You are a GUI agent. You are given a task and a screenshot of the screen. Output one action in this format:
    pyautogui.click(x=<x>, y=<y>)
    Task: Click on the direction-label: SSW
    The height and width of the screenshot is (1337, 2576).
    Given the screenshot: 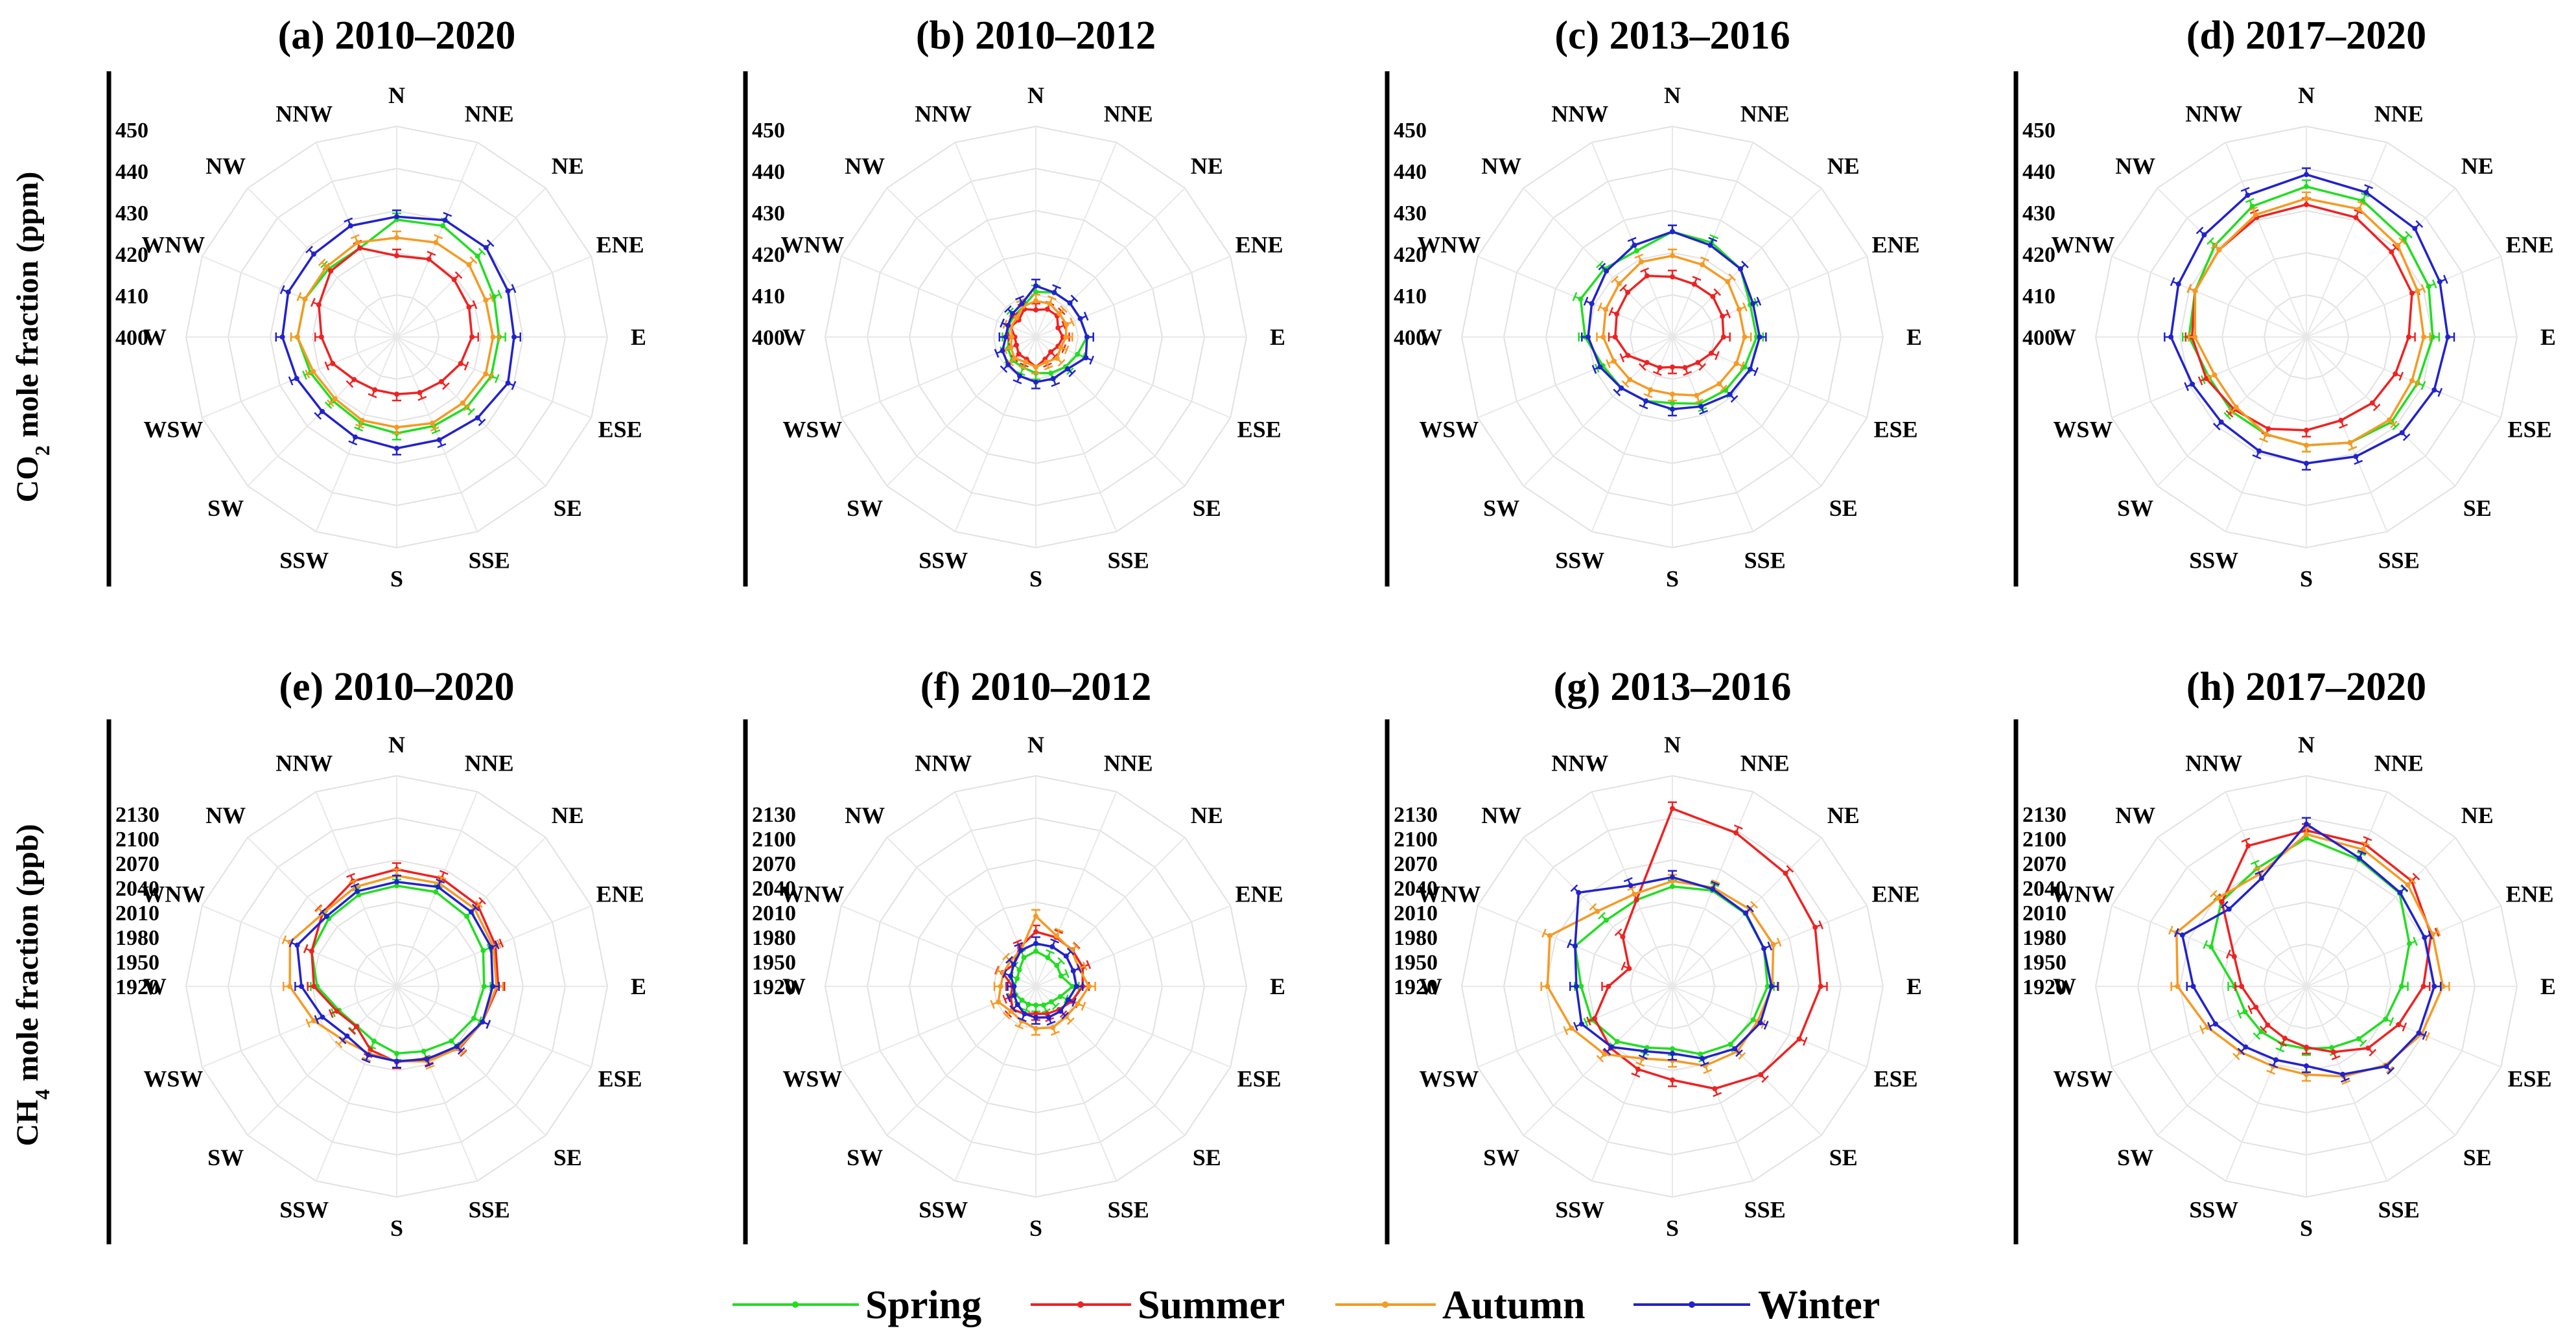 What is the action you would take?
    pyautogui.click(x=2213, y=561)
    